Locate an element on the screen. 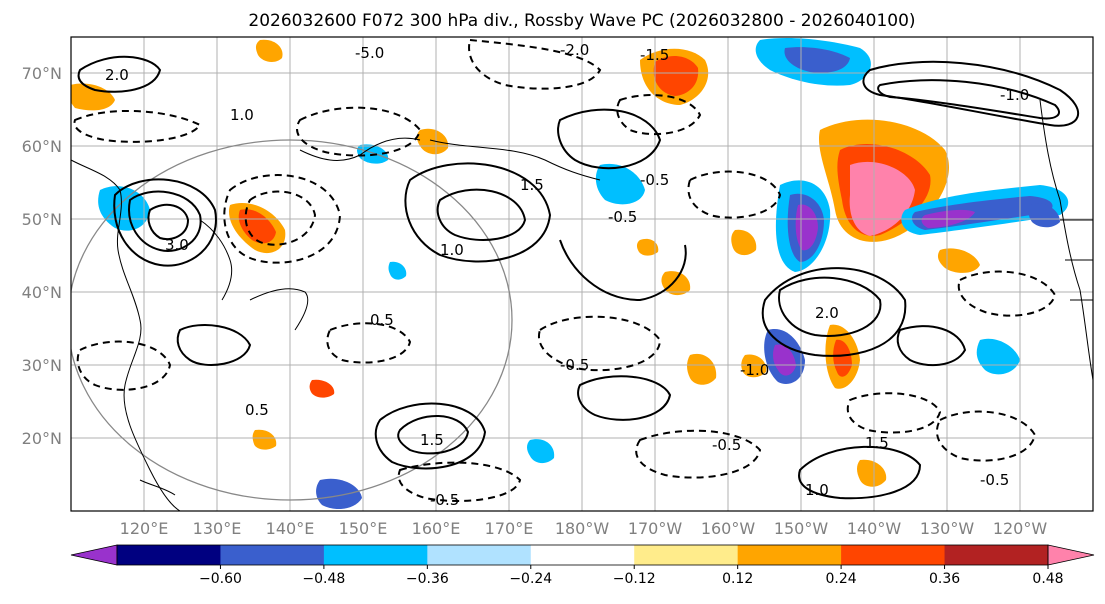  lon-label: 120°W is located at coordinates (1020, 528).